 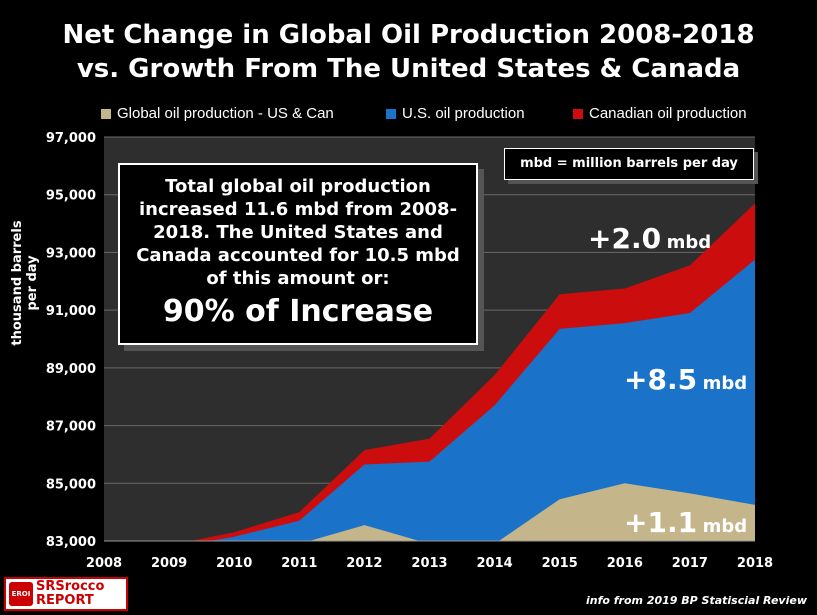 I want to click on annotation-us-unit: mbd, so click(x=725, y=383).